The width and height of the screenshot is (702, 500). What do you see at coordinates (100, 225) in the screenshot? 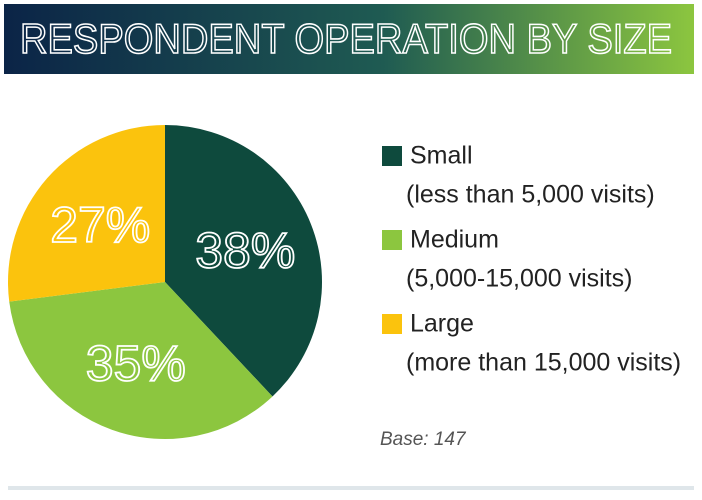
I see `slice-label: 27%` at bounding box center [100, 225].